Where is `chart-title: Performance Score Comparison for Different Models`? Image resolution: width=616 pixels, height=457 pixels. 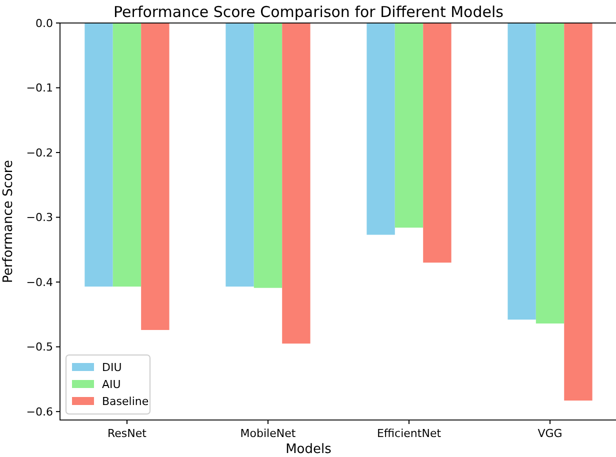
chart-title: Performance Score Comparison for Different Models is located at coordinates (309, 12).